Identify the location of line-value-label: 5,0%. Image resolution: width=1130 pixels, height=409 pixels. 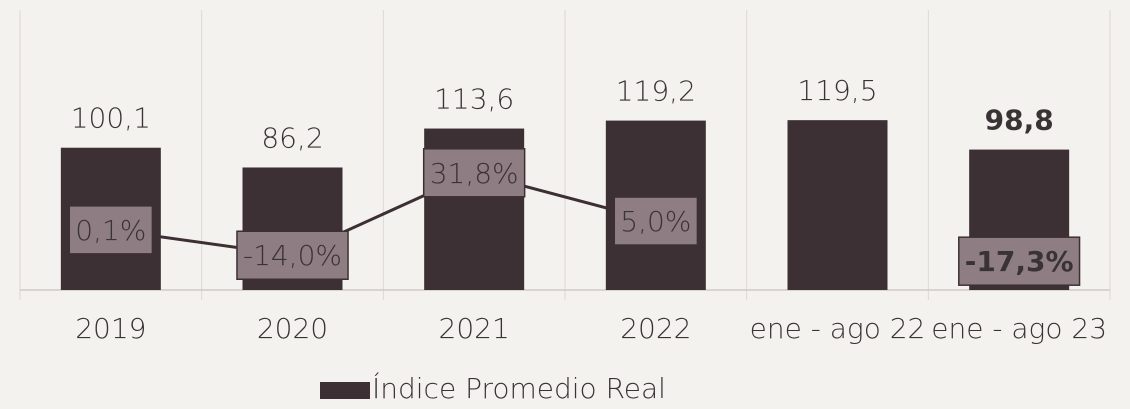
(655, 221).